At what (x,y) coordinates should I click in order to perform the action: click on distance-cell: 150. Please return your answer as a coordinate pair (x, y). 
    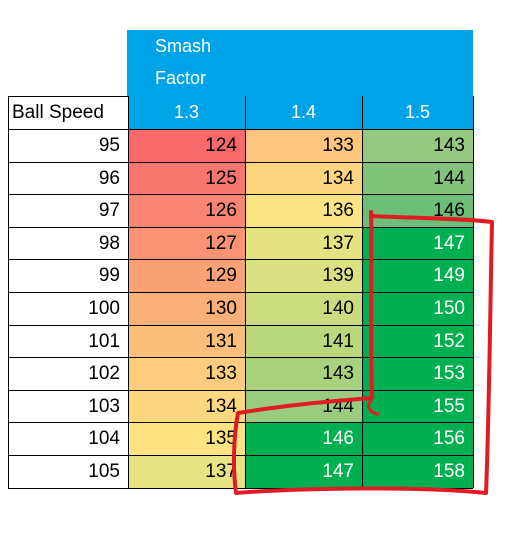
    Looking at the image, I should click on (417, 308).